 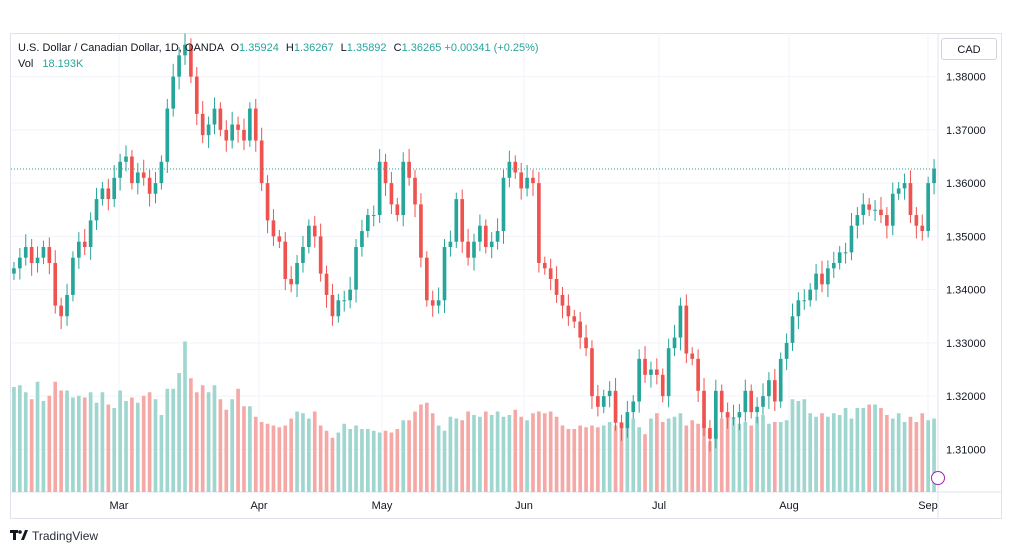 I want to click on indicator-circle-icon, so click(x=938, y=478).